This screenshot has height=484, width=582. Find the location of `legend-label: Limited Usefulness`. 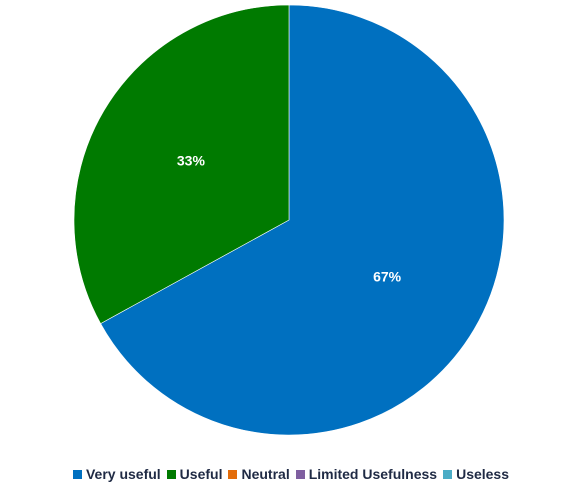

legend-label: Limited Usefulness is located at coordinates (373, 474).